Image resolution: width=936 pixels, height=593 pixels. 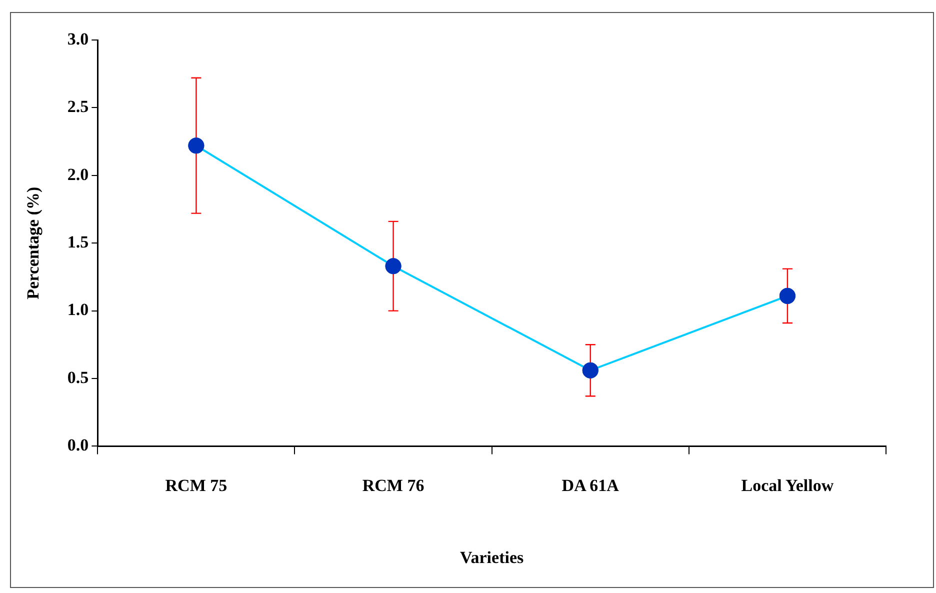 What do you see at coordinates (78, 38) in the screenshot?
I see `y-tick-label: 3.0` at bounding box center [78, 38].